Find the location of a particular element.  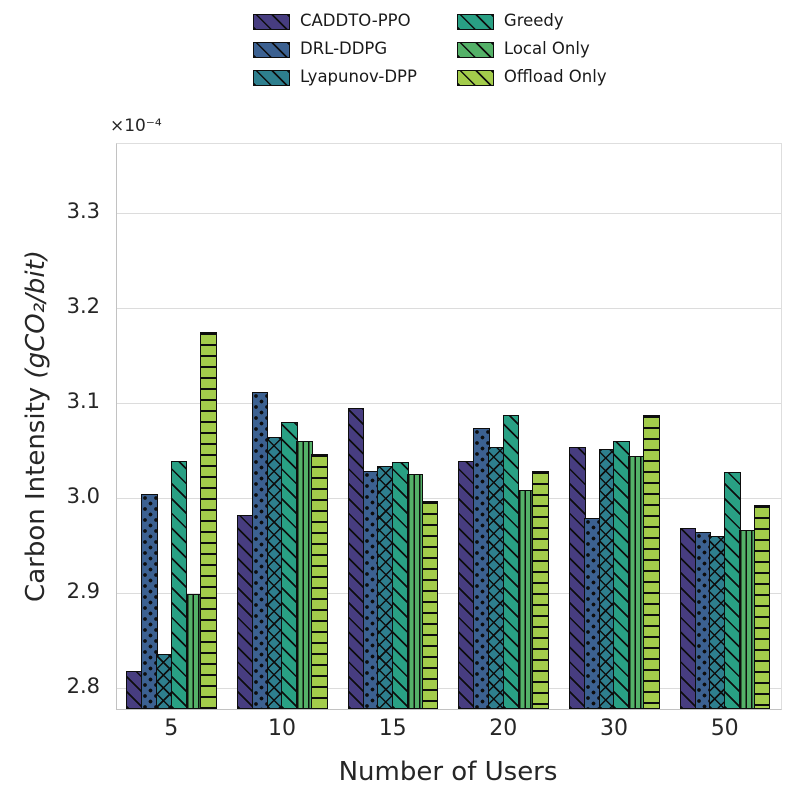

legend-item: CADDTO-PPO is located at coordinates (335, 21).